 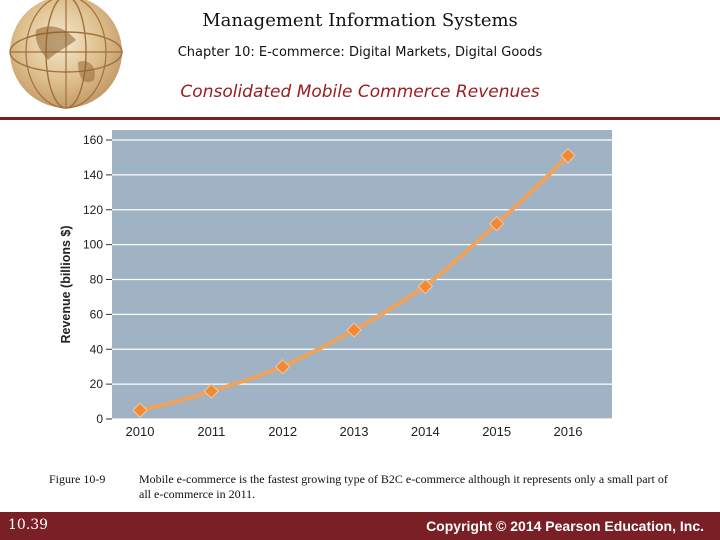 I want to click on x-tick-label: 2015, so click(x=496, y=431).